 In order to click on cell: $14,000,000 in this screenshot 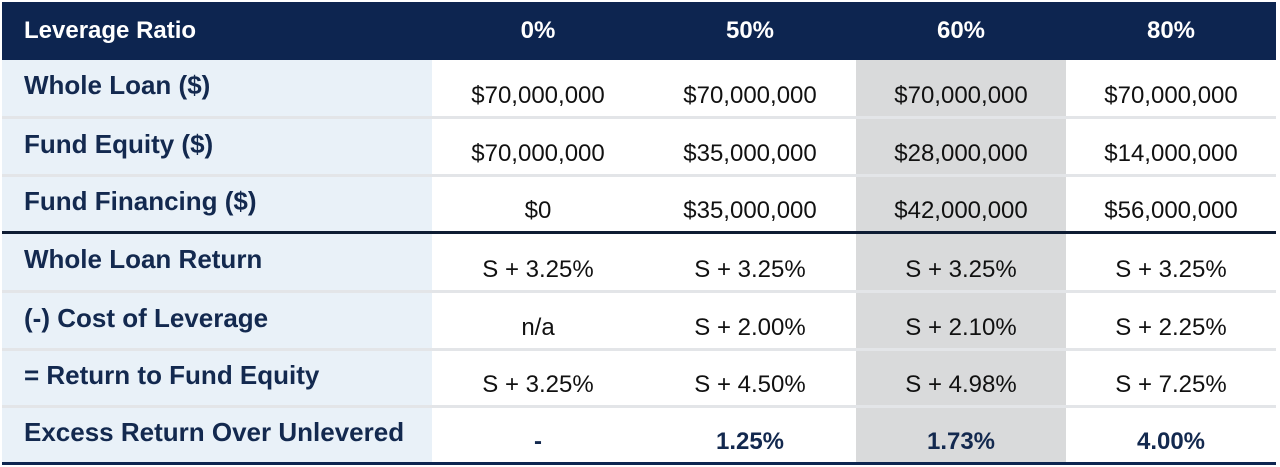, I will do `click(1171, 153)`.